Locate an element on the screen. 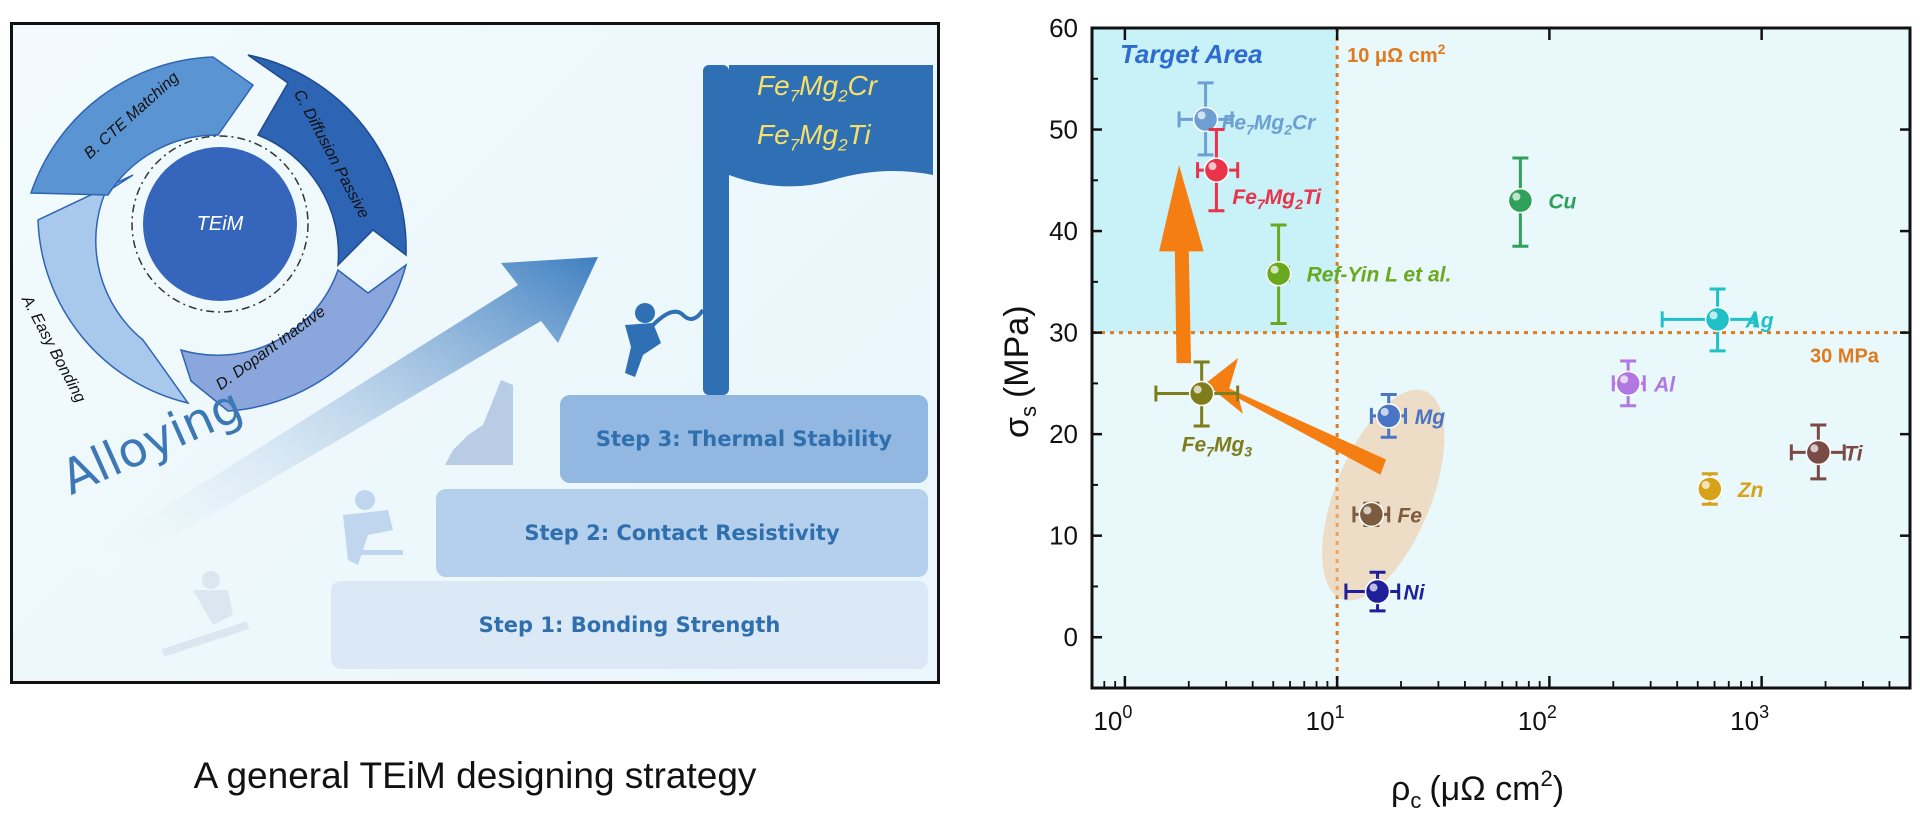  point-label: Fe7Mg3 is located at coordinates (1217, 447).